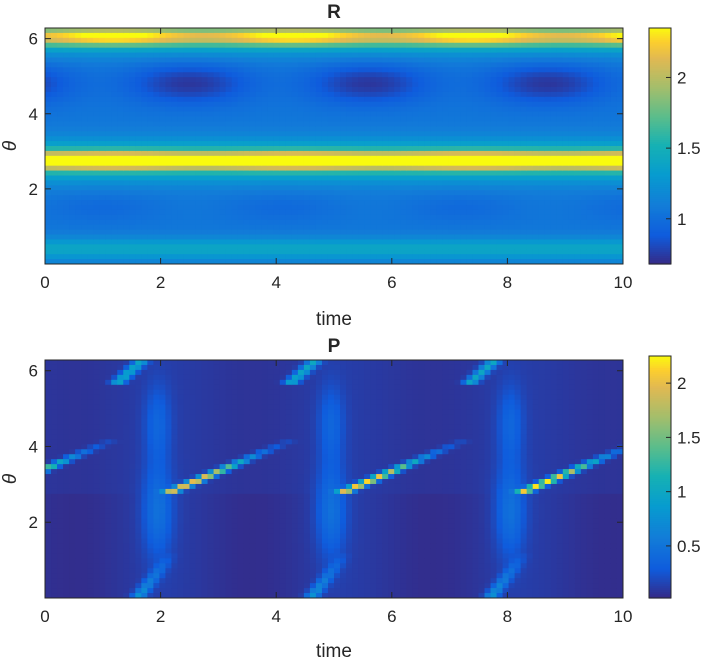 The width and height of the screenshot is (708, 658). I want to click on colorbar-tick-label: 1, so click(681, 219).